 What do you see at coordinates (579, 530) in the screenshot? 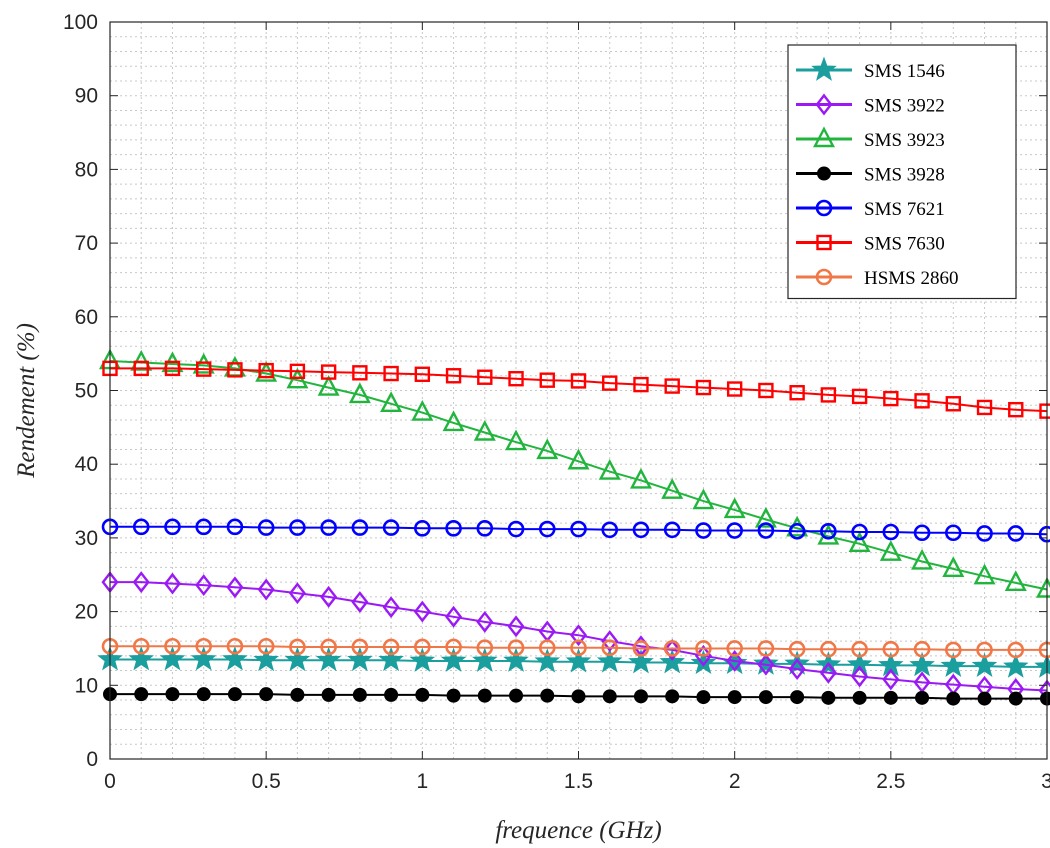
I see `series-line` at bounding box center [579, 530].